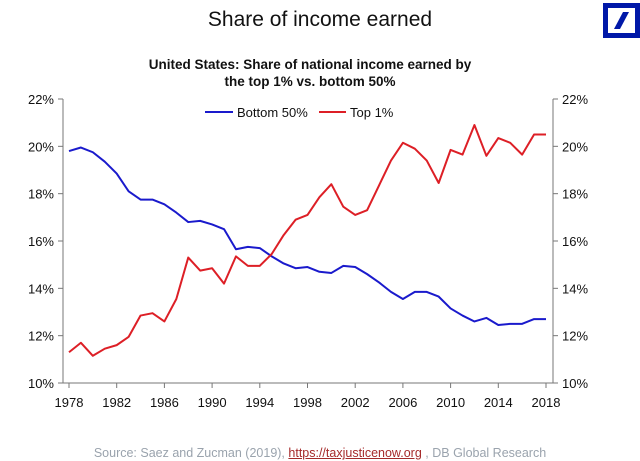  What do you see at coordinates (41, 288) in the screenshot?
I see `y-tick-label: 14%` at bounding box center [41, 288].